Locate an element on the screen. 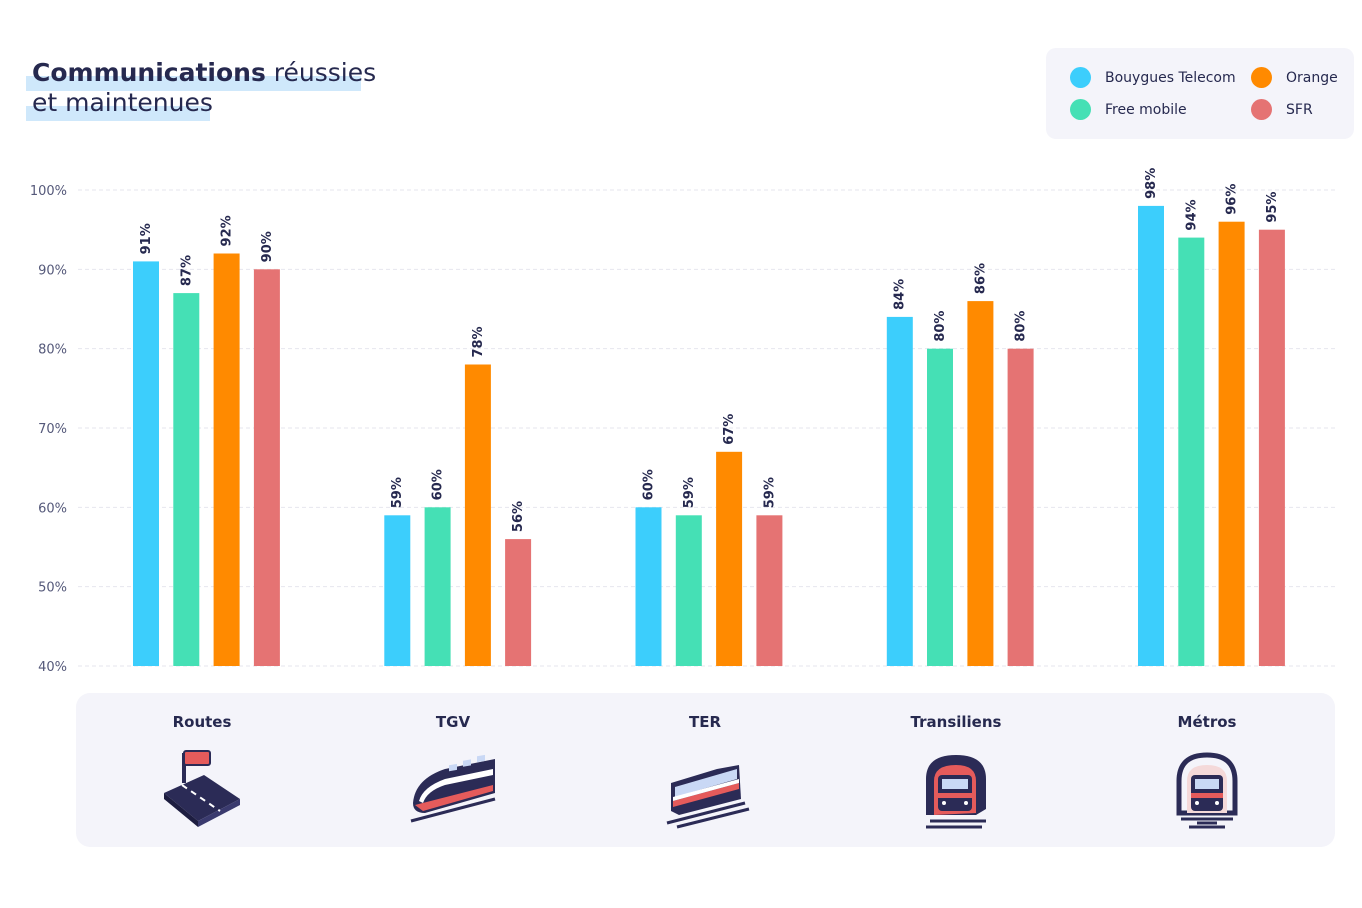  bar-sfr-ter is located at coordinates (769, 590).